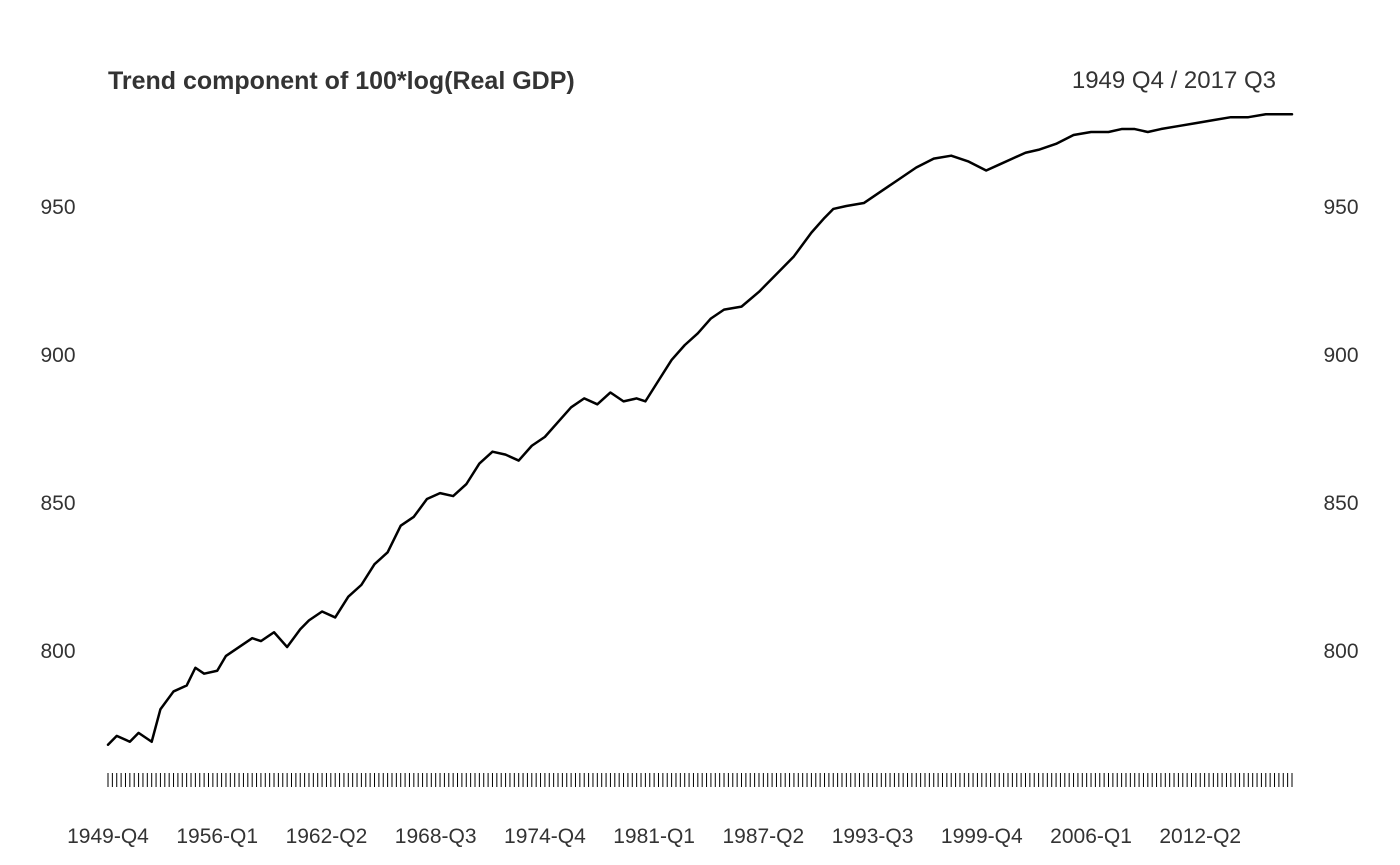  I want to click on y-tick-label-left: 850, so click(57, 503).